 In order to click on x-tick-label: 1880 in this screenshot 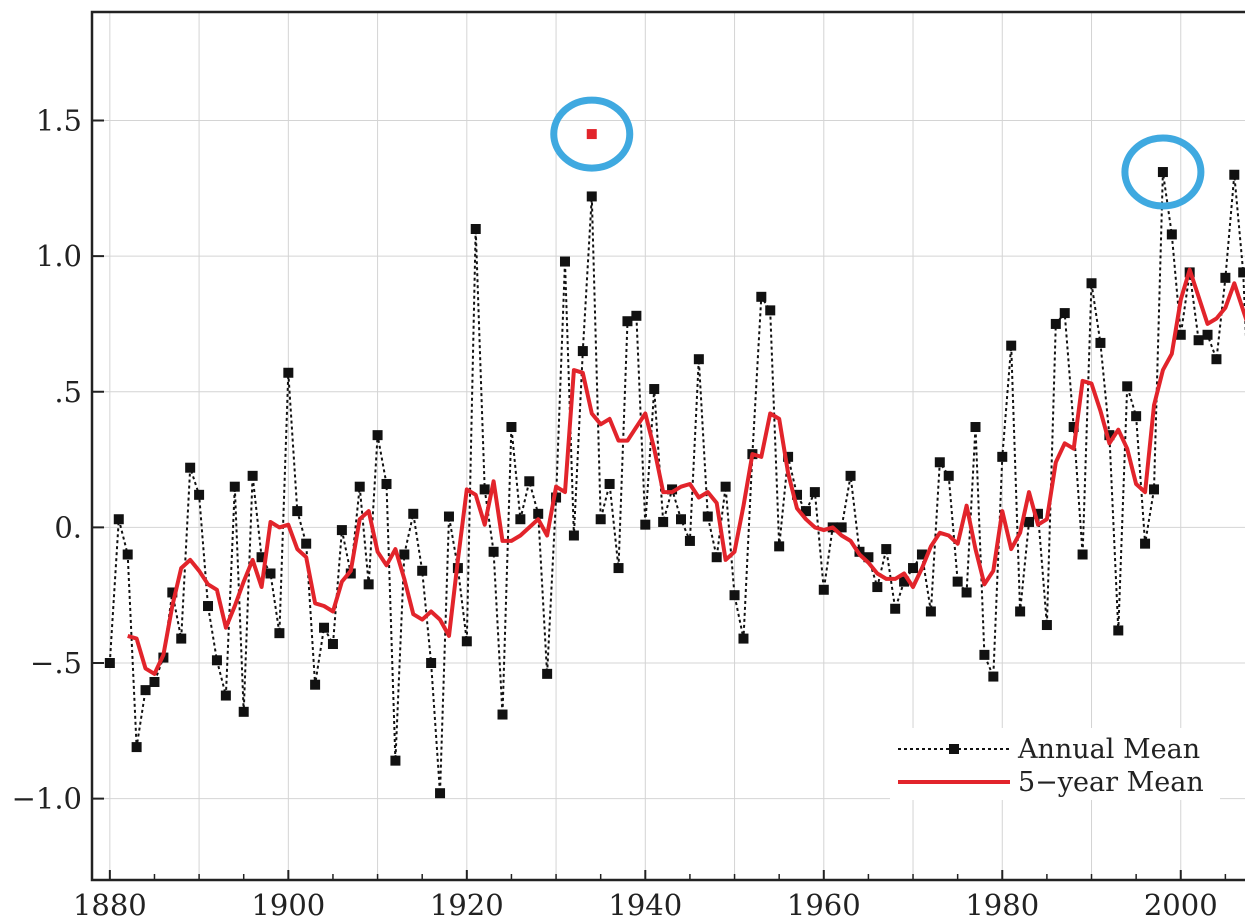, I will do `click(110, 904)`.